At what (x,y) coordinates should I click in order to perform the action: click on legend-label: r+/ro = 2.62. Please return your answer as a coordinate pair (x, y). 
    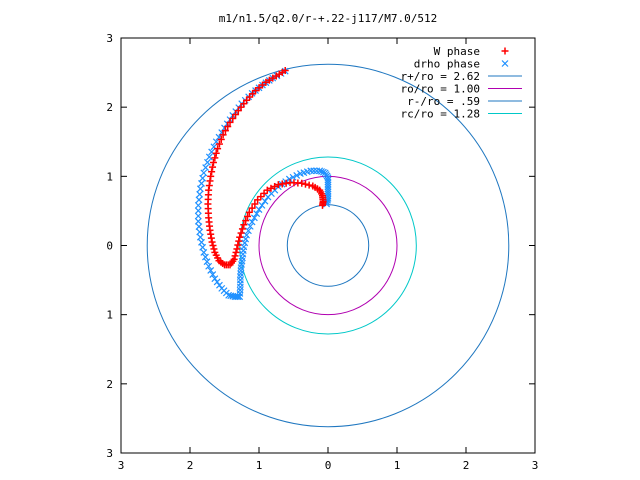
    Looking at the image, I should click on (440, 76).